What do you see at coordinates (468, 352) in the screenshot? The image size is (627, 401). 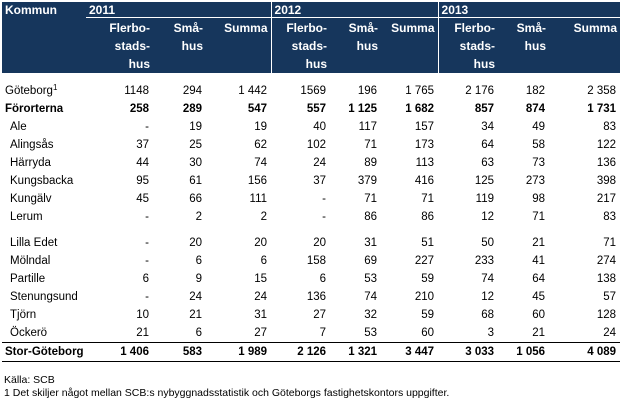 I see `table-cell: 3 033` at bounding box center [468, 352].